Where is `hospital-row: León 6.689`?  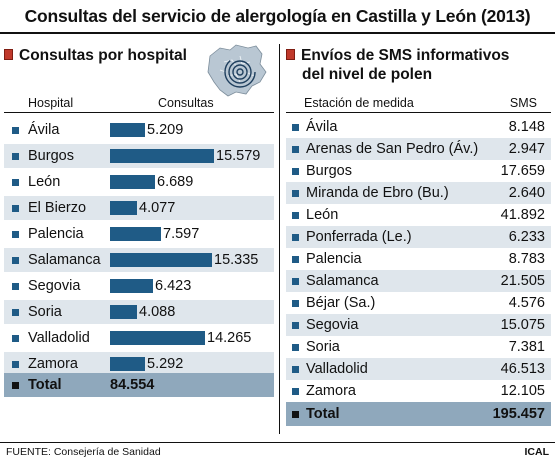
hospital-row: León 6.689 is located at coordinates (139, 182).